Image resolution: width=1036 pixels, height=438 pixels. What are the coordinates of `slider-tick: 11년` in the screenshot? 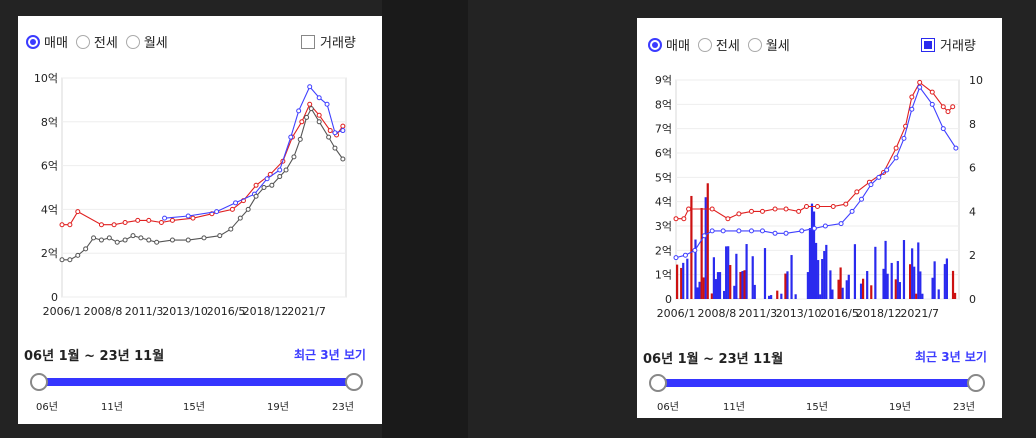 It's located at (734, 407).